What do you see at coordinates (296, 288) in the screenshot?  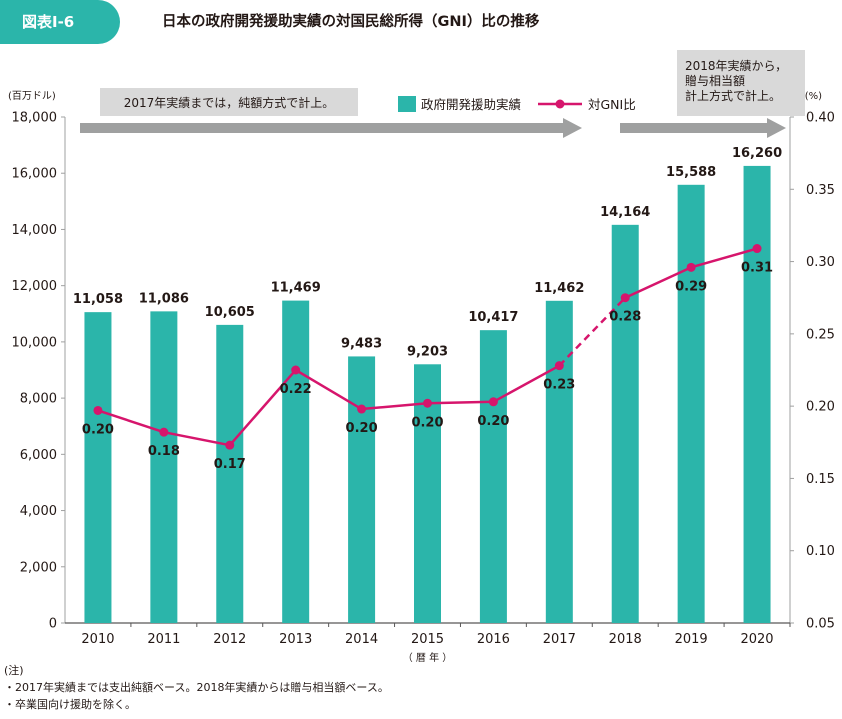 I see `bar-value-label: 11,469` at bounding box center [296, 288].